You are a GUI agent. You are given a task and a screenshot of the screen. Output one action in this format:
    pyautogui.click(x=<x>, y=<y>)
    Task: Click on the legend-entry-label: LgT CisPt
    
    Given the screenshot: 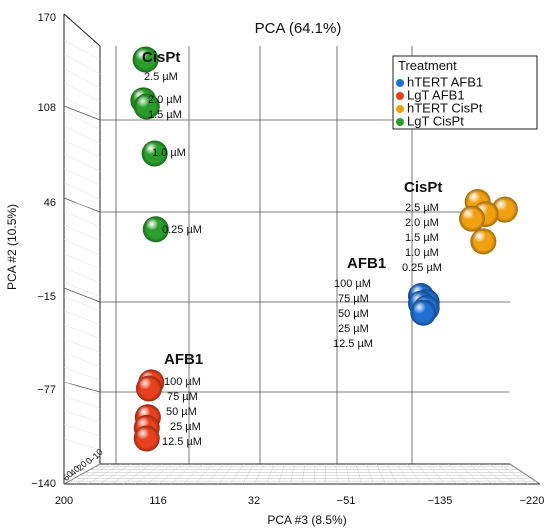 What is the action you would take?
    pyautogui.click(x=435, y=120)
    